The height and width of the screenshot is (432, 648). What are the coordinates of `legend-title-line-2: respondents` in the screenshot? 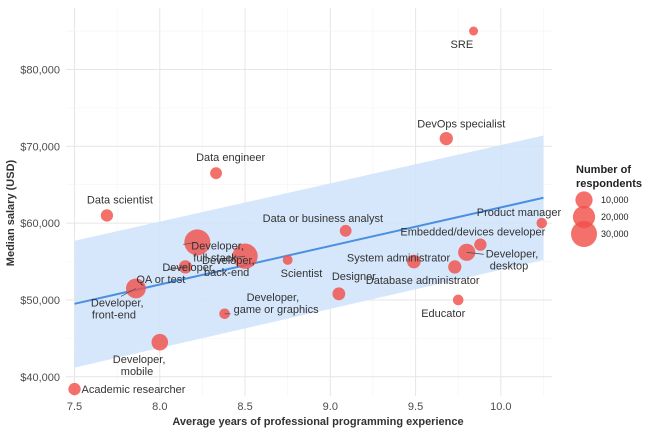 It's located at (609, 184).